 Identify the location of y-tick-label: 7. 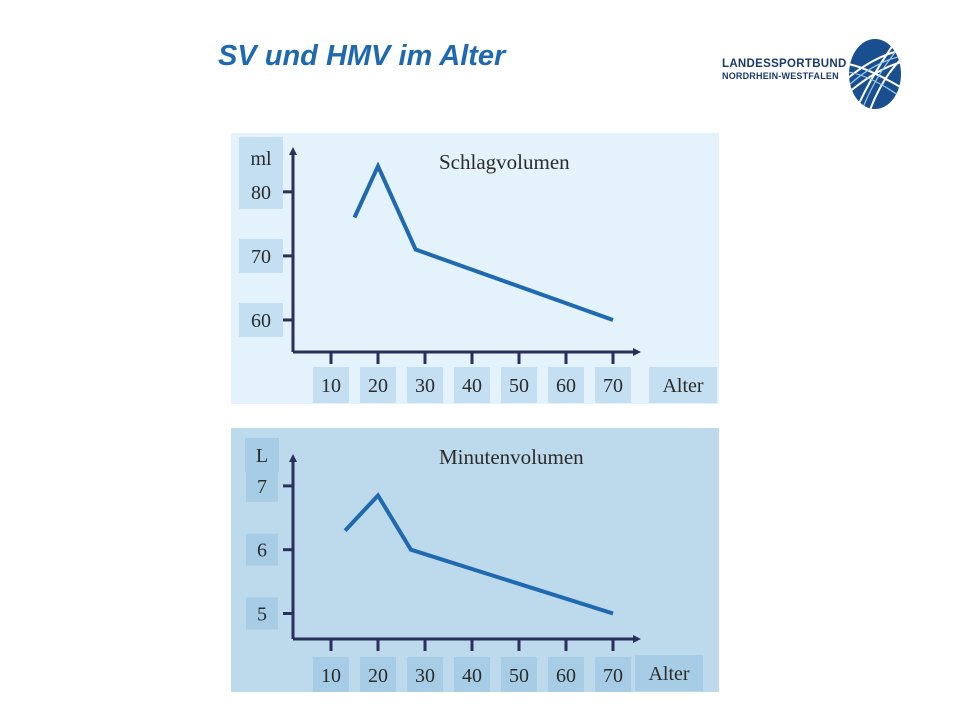
(262, 487).